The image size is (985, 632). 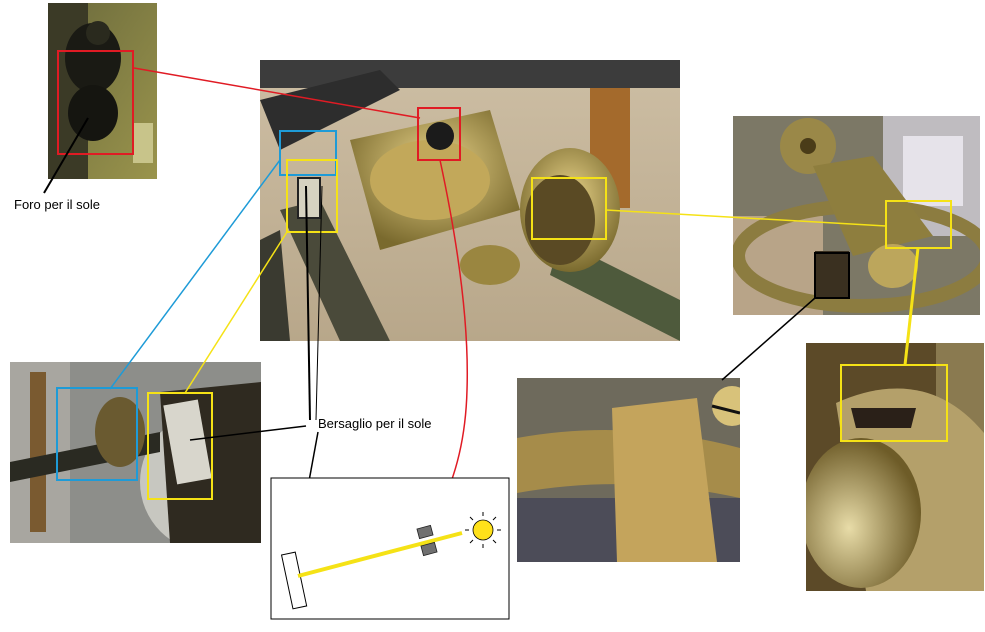 I want to click on sun-schematic, so click(x=390, y=548).